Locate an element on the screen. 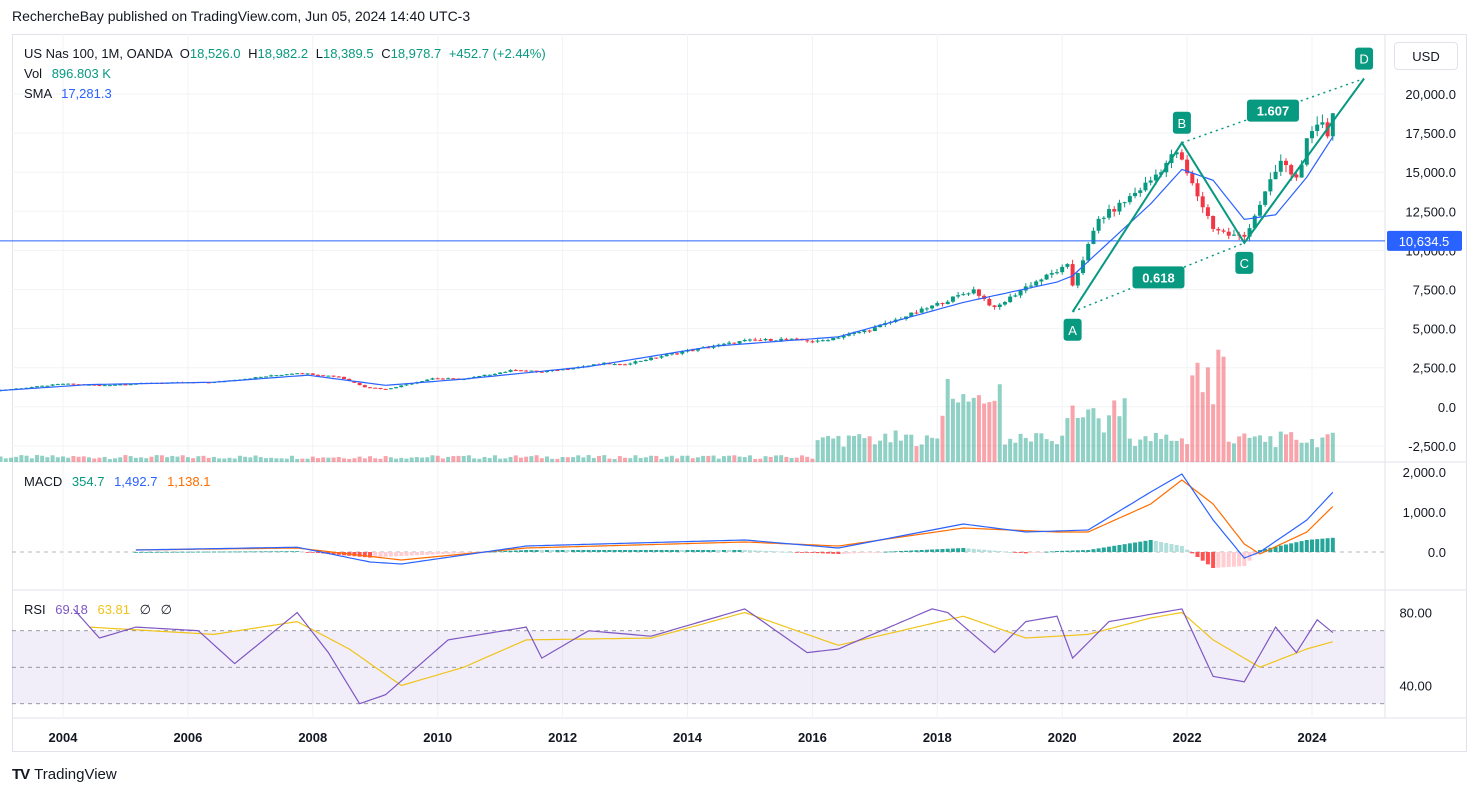 This screenshot has width=1480, height=798. price-line-badge is located at coordinates (1424, 240).